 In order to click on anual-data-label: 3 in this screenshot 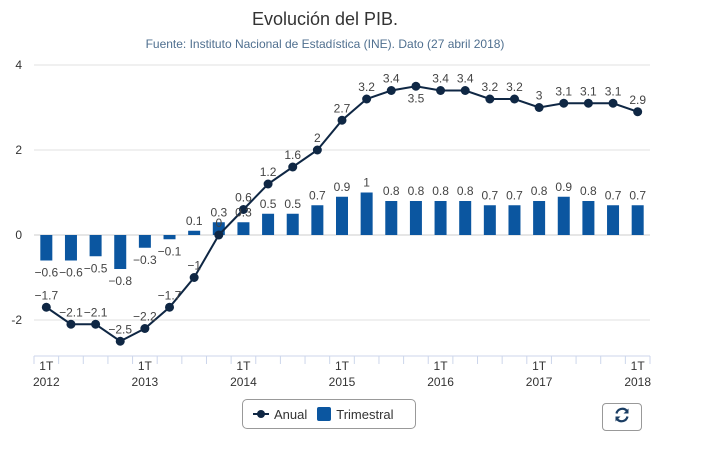, I will do `click(539, 96)`.